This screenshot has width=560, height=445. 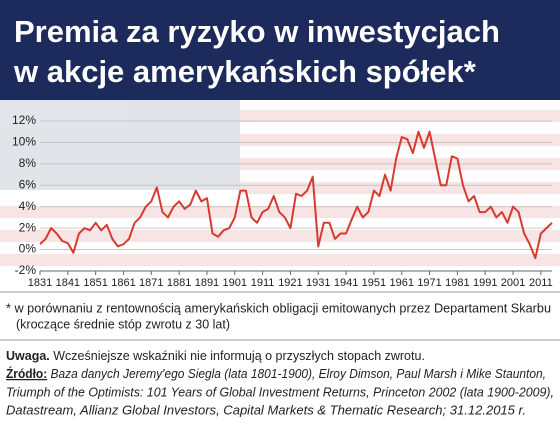 What do you see at coordinates (24, 120) in the screenshot?
I see `y-tick-label: 12%` at bounding box center [24, 120].